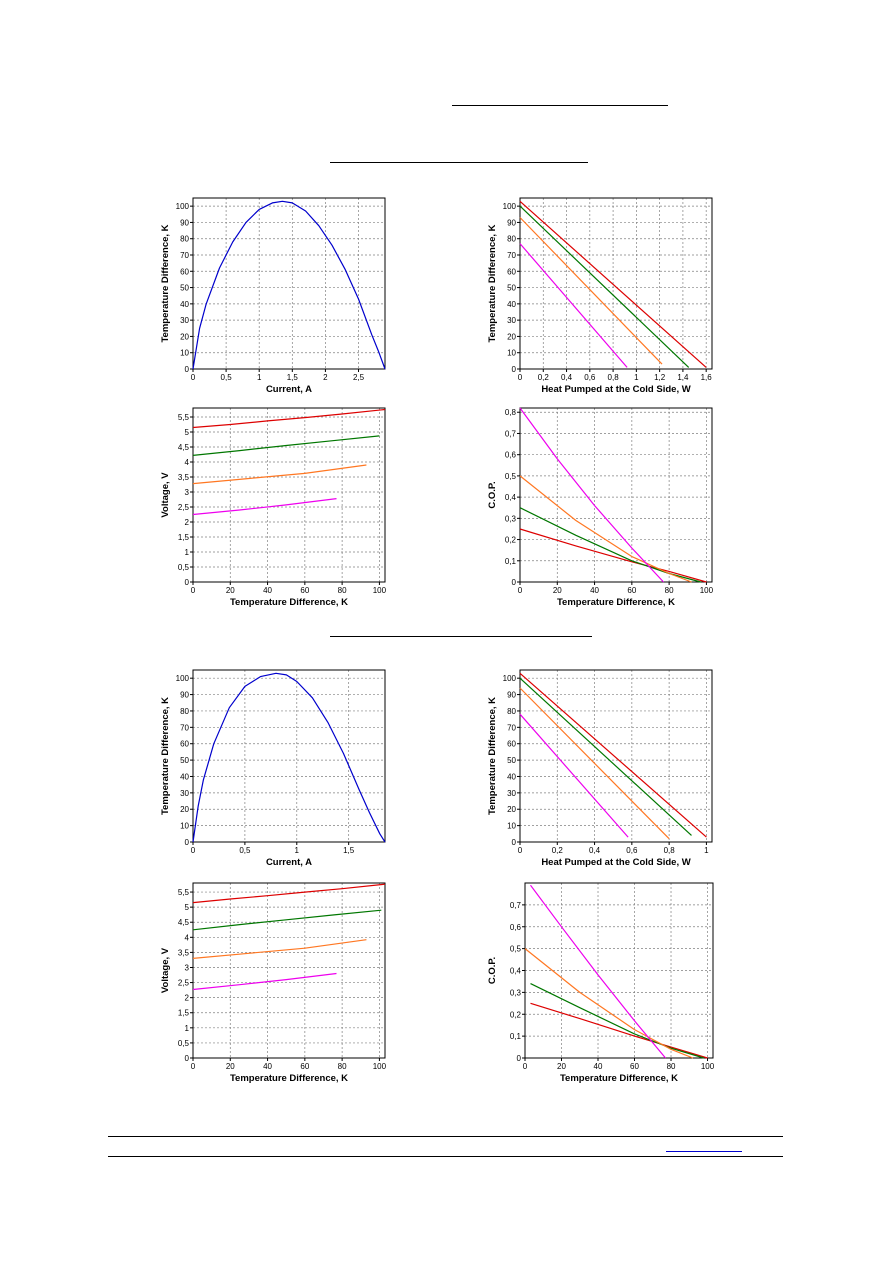 This screenshot has width=892, height=1263. What do you see at coordinates (704, 1151) in the screenshot?
I see `footer-link-underline` at bounding box center [704, 1151].